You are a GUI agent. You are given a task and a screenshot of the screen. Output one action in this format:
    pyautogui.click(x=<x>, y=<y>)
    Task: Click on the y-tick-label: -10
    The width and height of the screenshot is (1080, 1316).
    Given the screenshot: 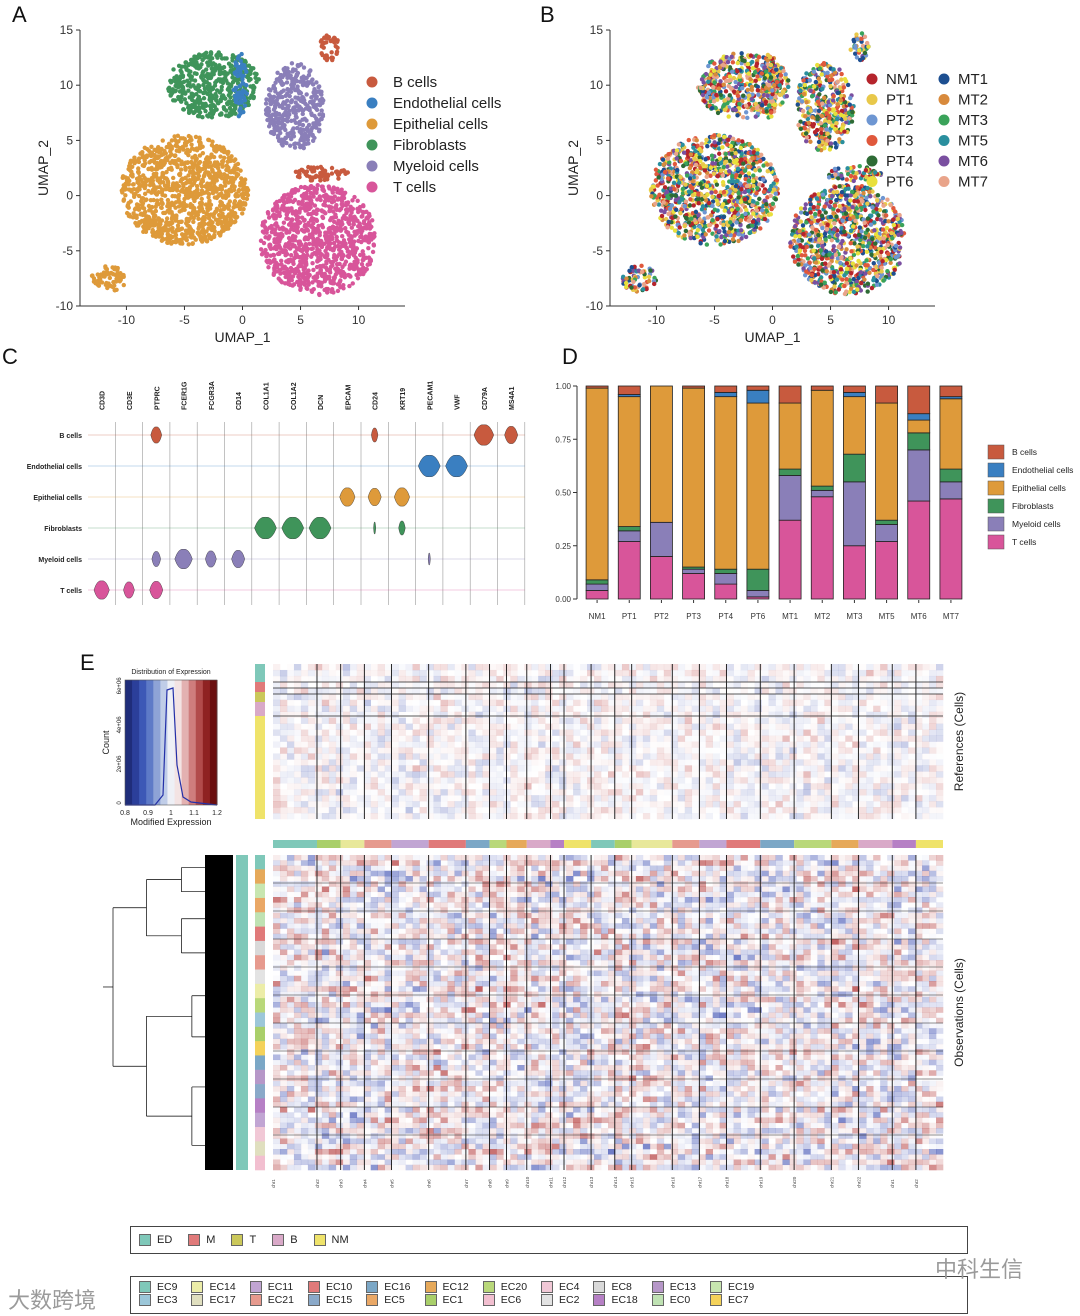 What is the action you would take?
    pyautogui.click(x=595, y=306)
    